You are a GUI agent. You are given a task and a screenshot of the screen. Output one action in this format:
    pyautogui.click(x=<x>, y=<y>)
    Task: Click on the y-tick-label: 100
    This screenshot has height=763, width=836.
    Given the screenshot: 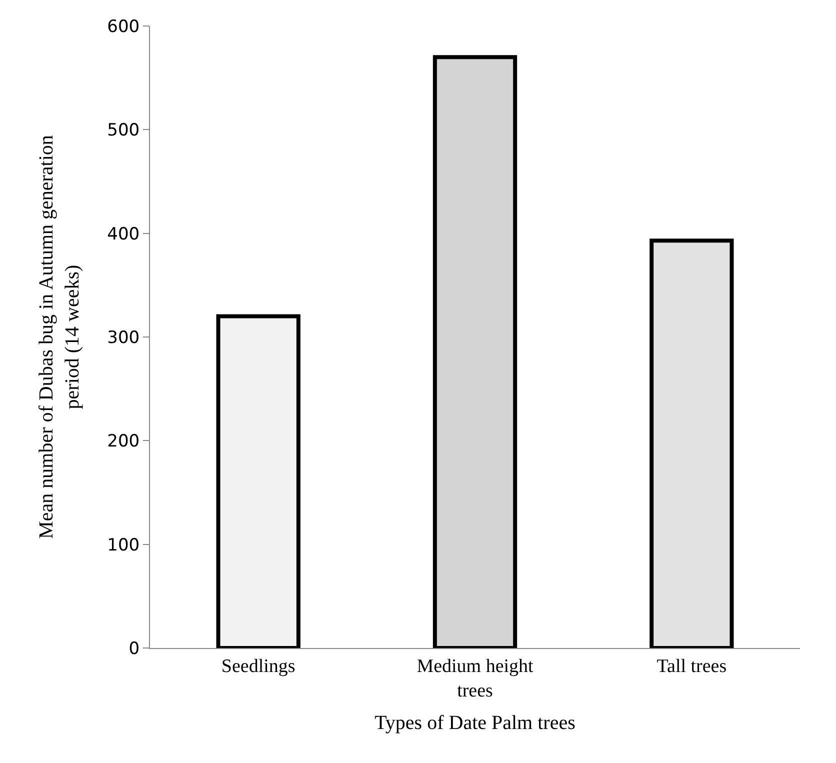 What is the action you would take?
    pyautogui.click(x=123, y=545)
    